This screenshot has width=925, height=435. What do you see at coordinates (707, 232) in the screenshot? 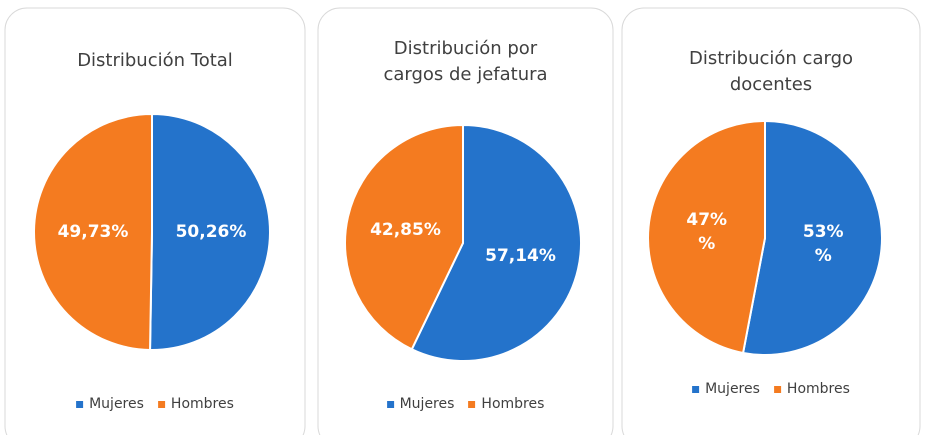
I see `data-label: 47% %` at bounding box center [707, 232].